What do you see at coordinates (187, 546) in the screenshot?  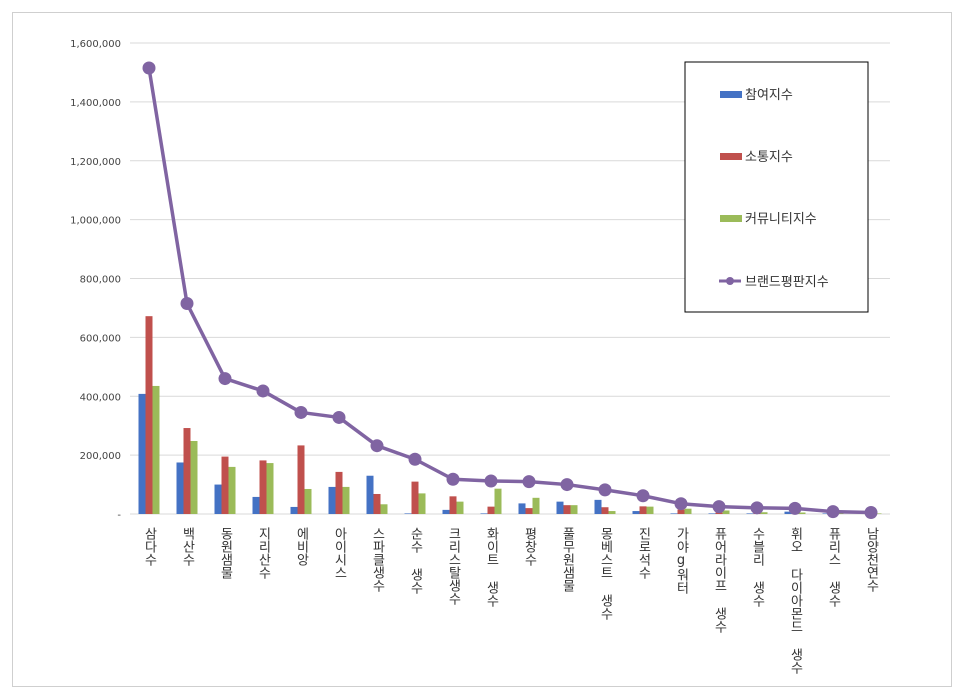 I see `x-tick-label: 백산수` at bounding box center [187, 546].